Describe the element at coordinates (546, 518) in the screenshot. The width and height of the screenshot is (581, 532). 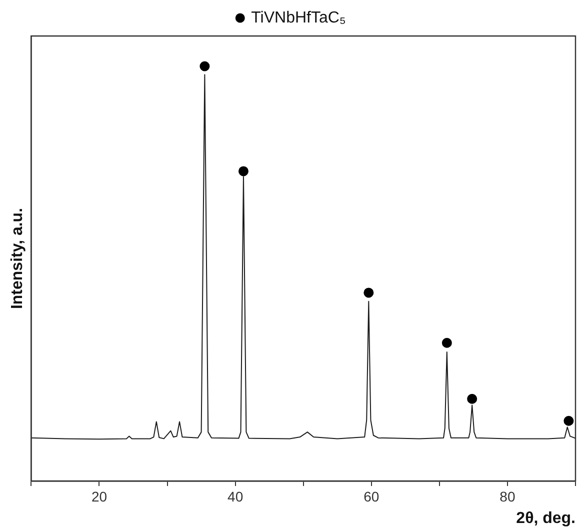
I see `x-axis-title: 2θ, deg.` at that location.